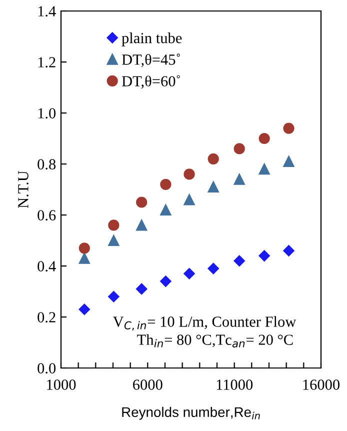 The height and width of the screenshot is (431, 347). I want to click on y-tick-label: 1.2, so click(47, 62).